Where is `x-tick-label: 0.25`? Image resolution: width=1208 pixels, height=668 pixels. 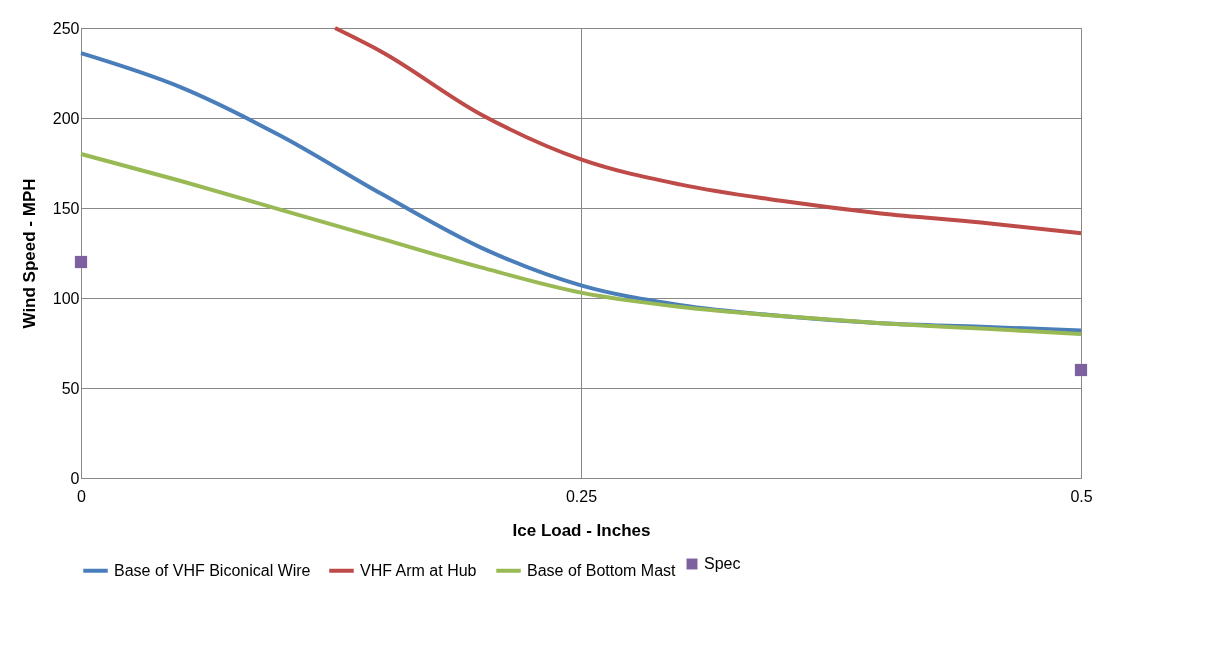
x-tick-label: 0.25 is located at coordinates (581, 496).